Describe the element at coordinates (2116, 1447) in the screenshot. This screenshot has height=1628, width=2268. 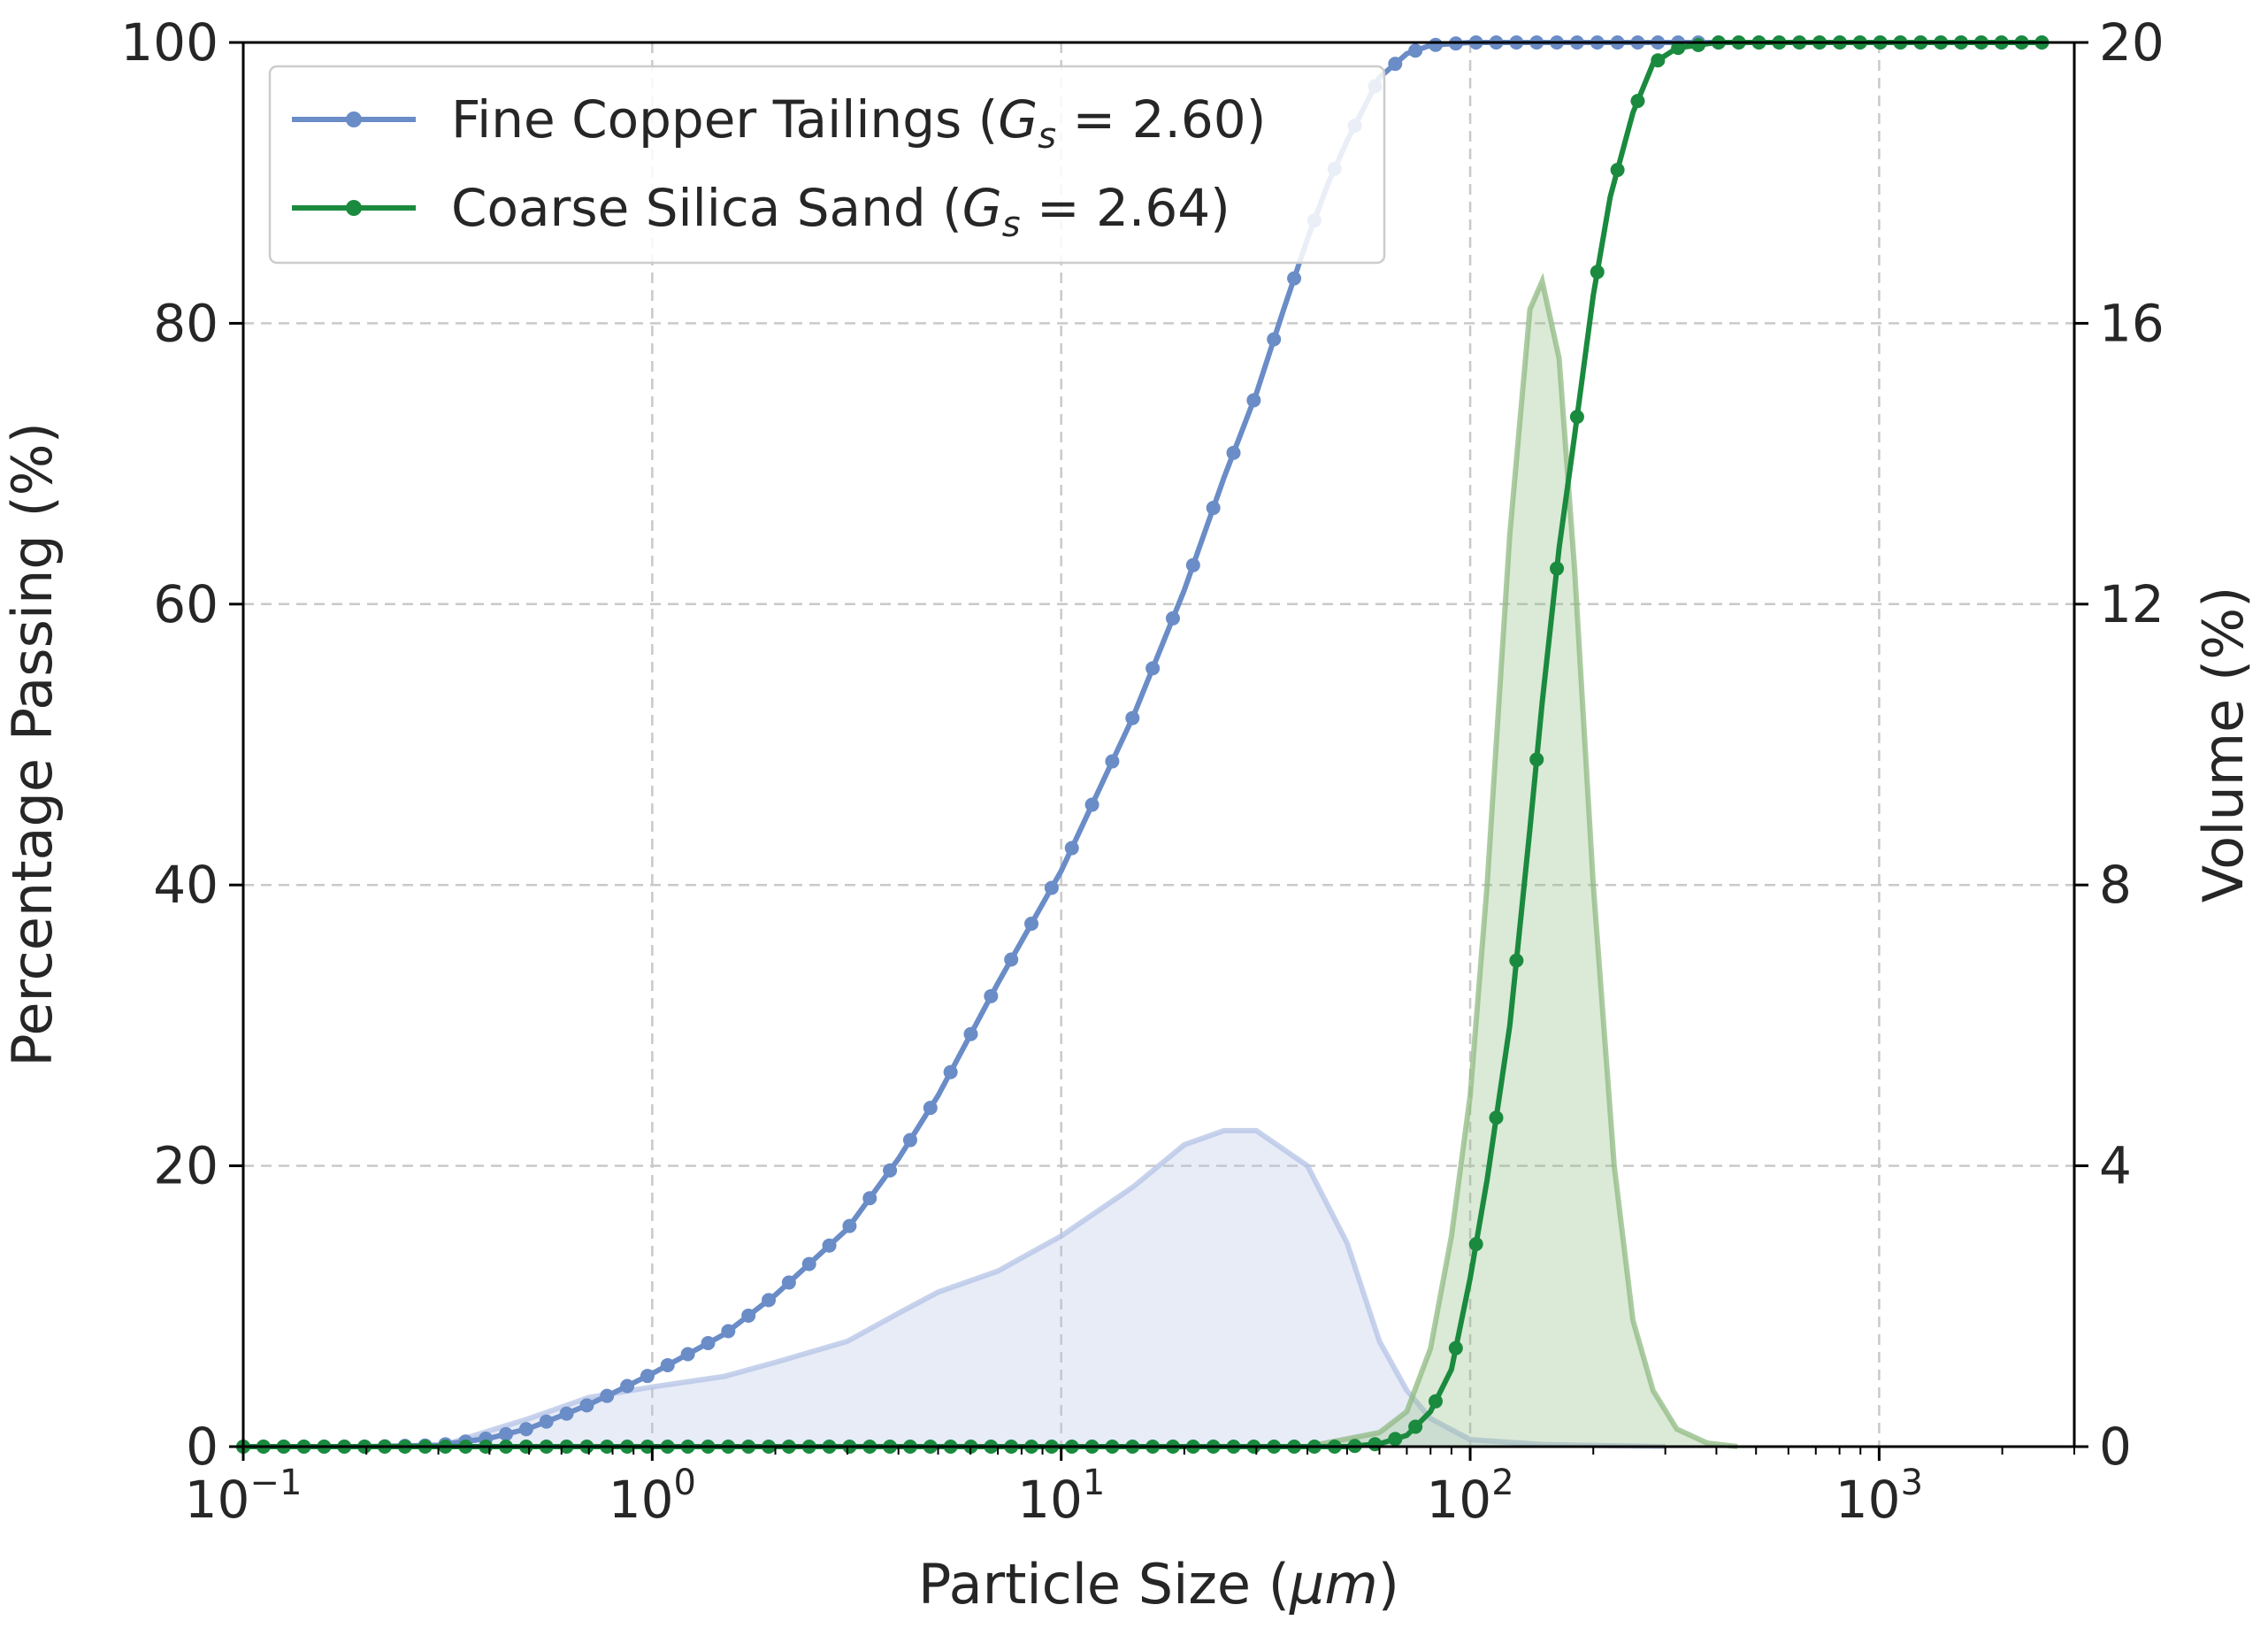
I see `y-right-tick-label: 0` at that location.